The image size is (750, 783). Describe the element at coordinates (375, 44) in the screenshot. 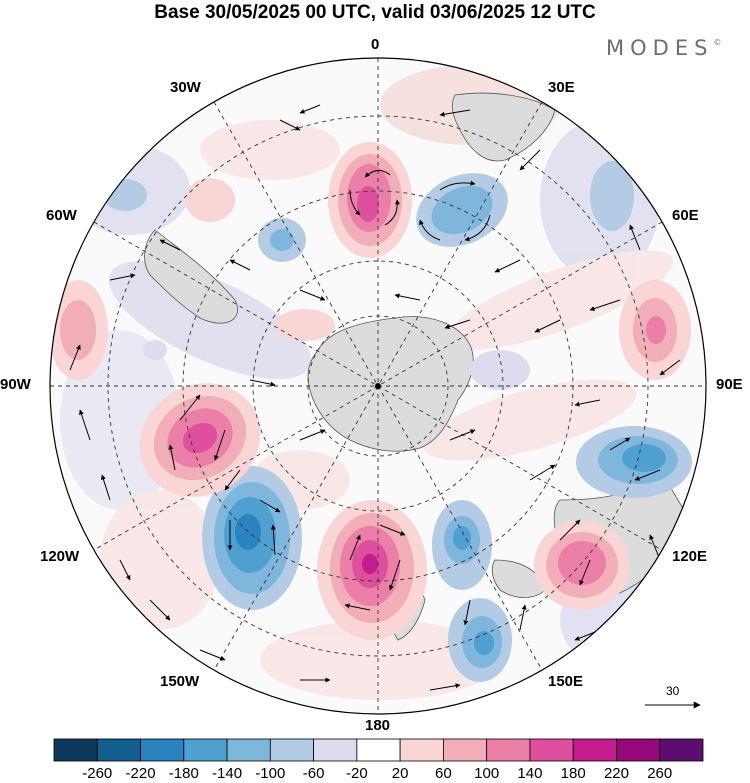

I see `lon-label-0: 0` at that location.